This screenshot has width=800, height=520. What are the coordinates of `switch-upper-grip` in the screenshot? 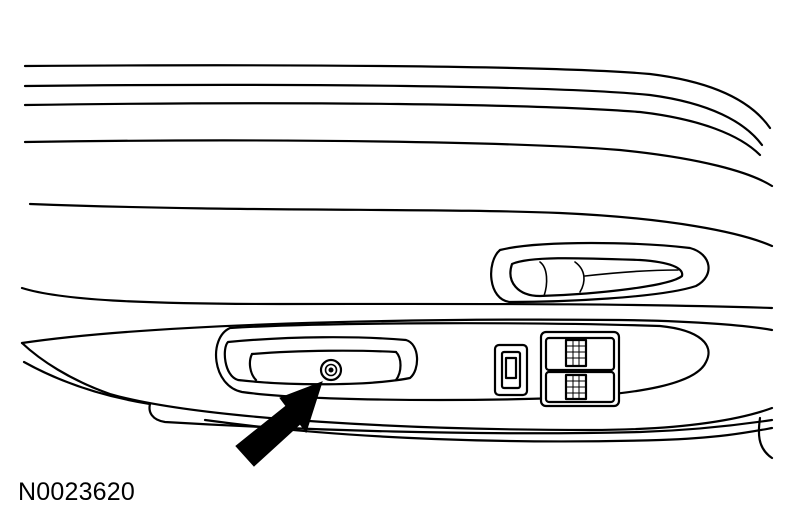 It's located at (576, 353).